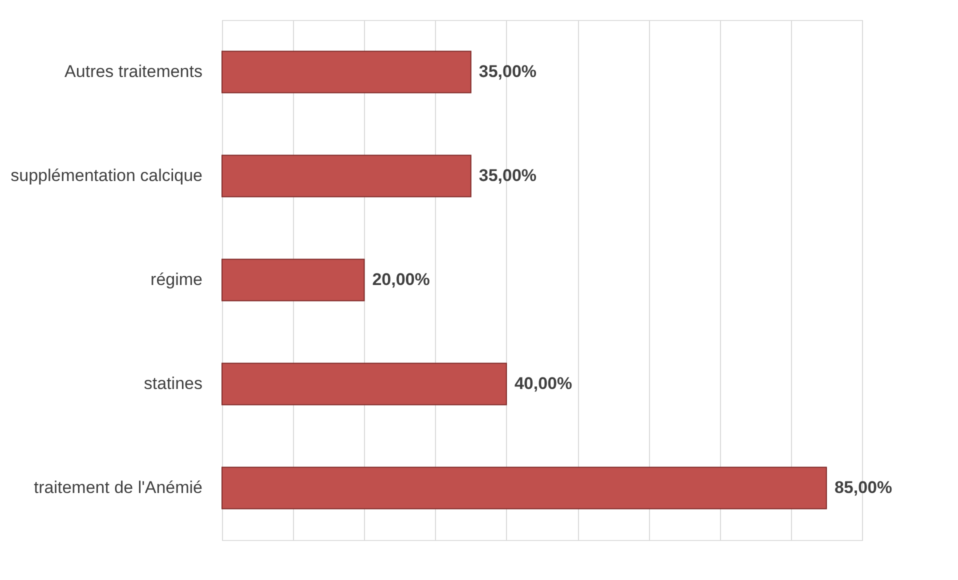  Describe the element at coordinates (401, 279) in the screenshot. I see `data-label: 20,00%` at that location.